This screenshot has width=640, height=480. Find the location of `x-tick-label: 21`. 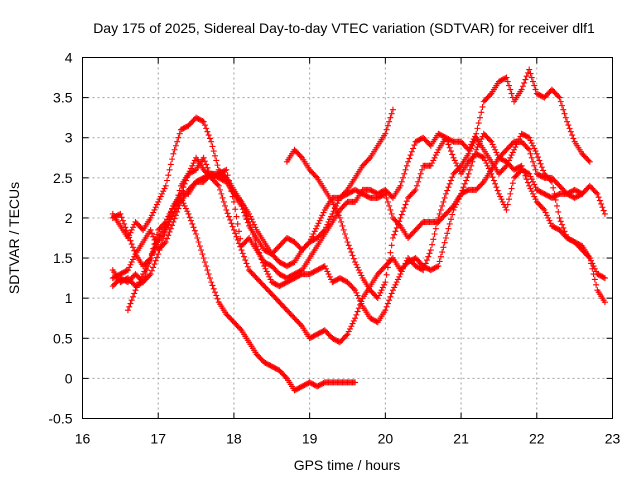

x-tick-label: 21 is located at coordinates (461, 439).